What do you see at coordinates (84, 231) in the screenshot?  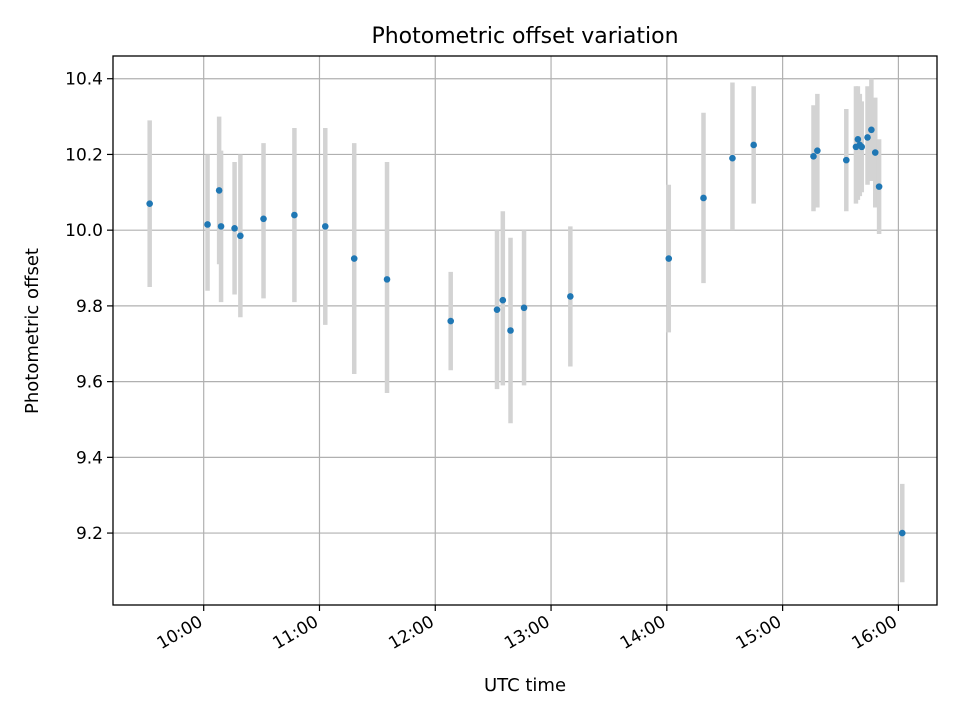 I see `y-tick-label: 10.0` at bounding box center [84, 231].